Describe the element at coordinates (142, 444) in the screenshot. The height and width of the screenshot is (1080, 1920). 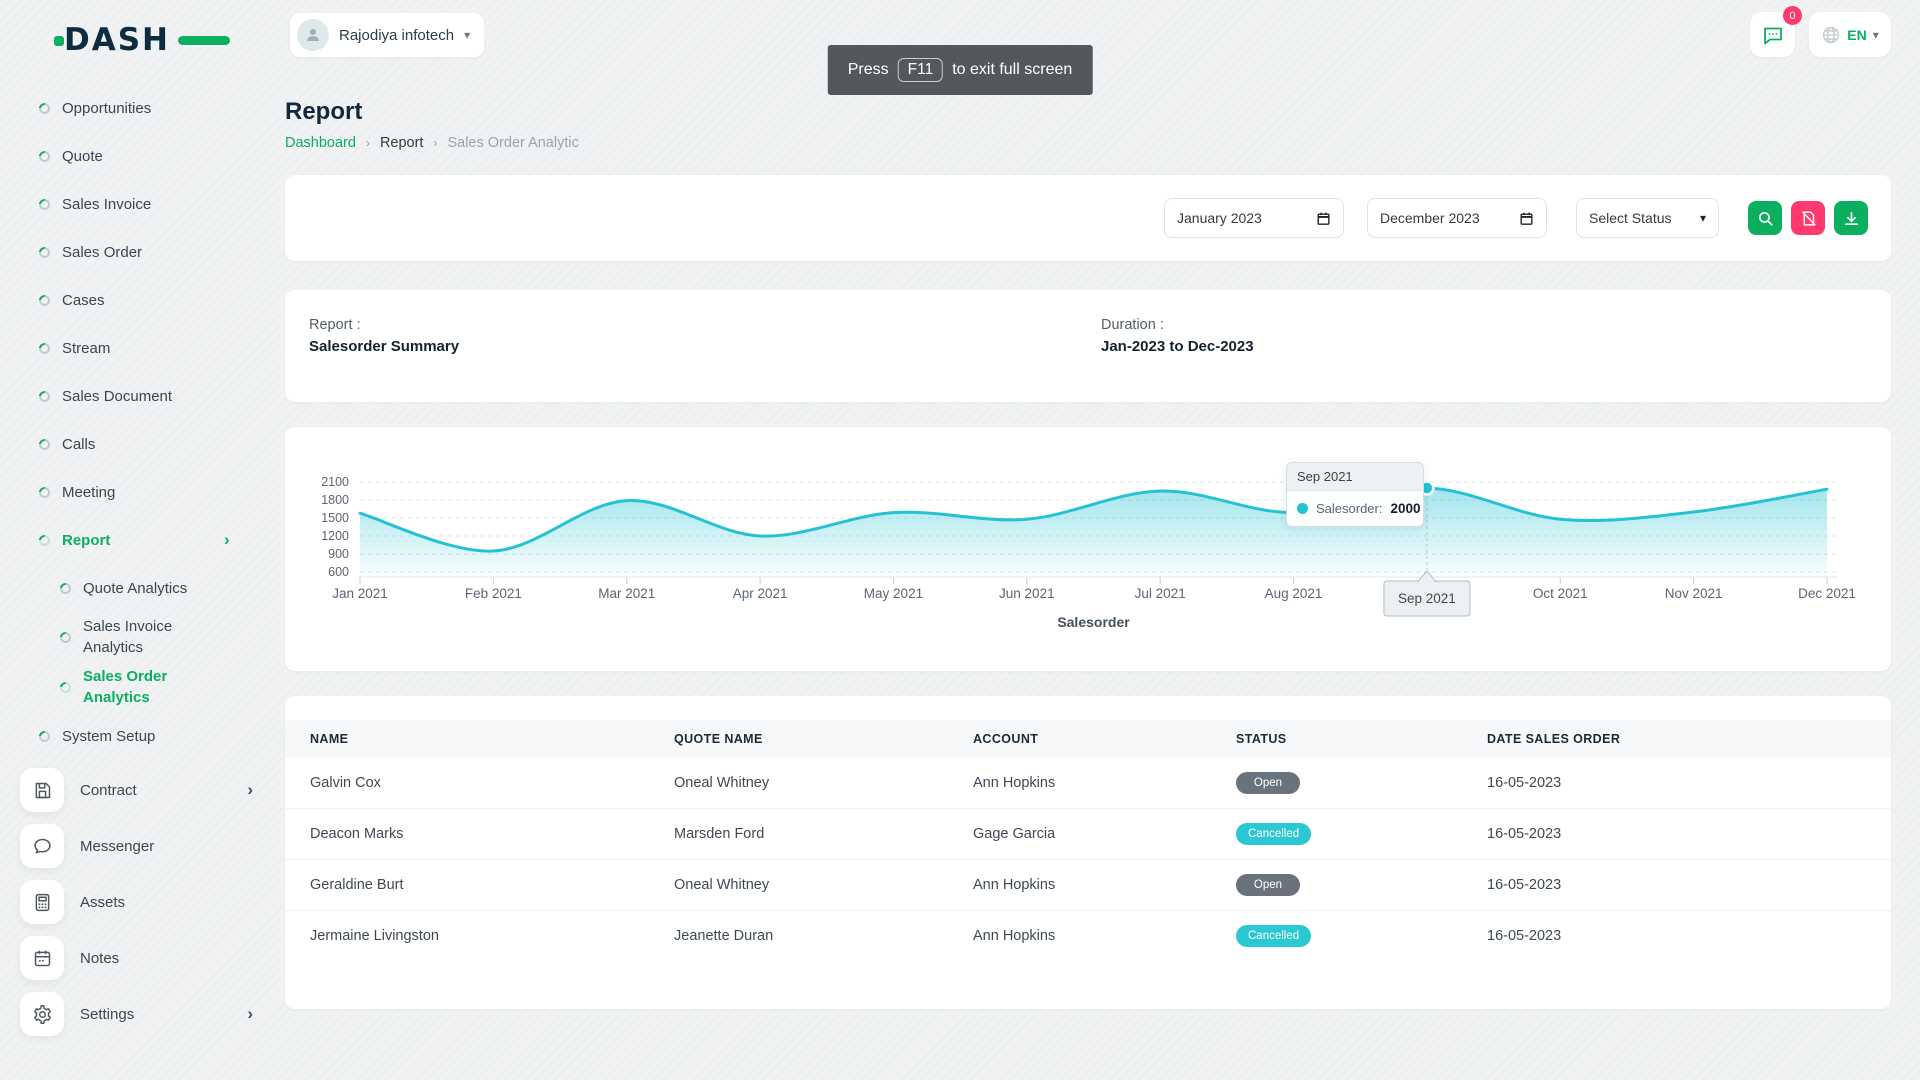
I see `sidebar-item-calls: Calls` at that location.